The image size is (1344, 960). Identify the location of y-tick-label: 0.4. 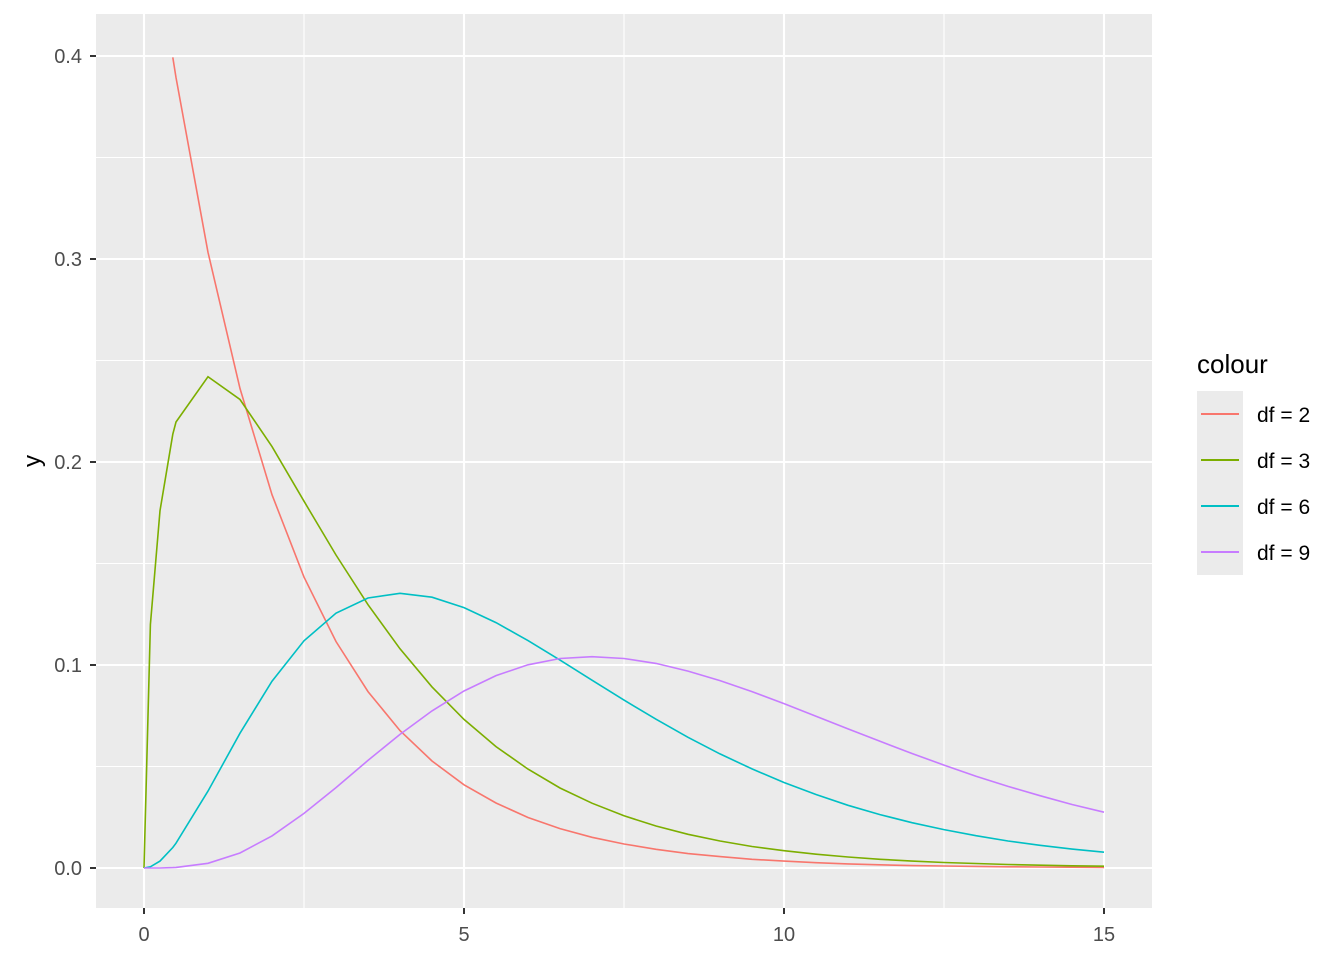
(68, 57).